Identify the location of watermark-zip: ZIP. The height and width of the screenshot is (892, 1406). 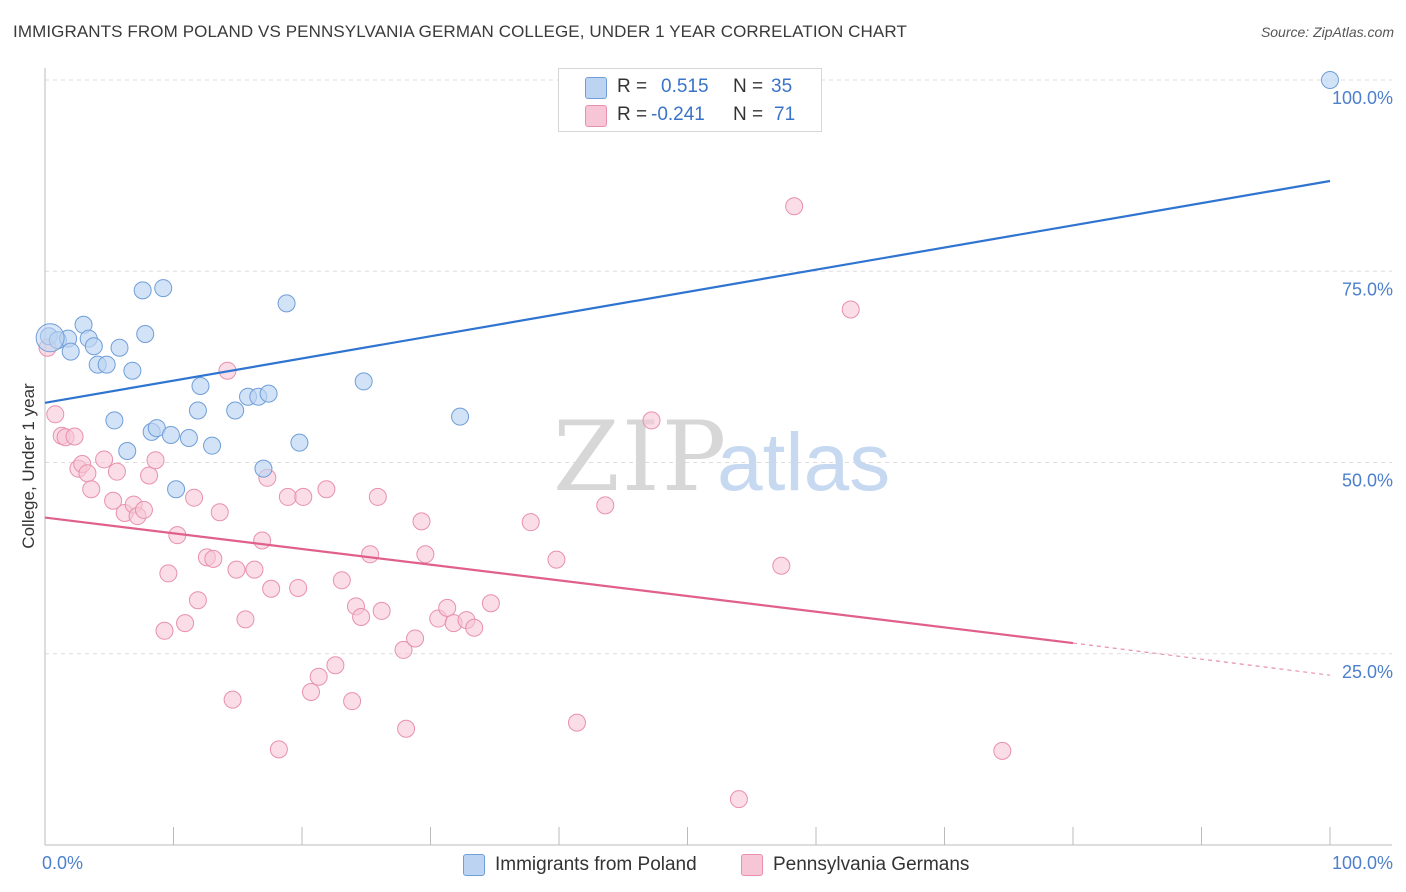
(640, 457).